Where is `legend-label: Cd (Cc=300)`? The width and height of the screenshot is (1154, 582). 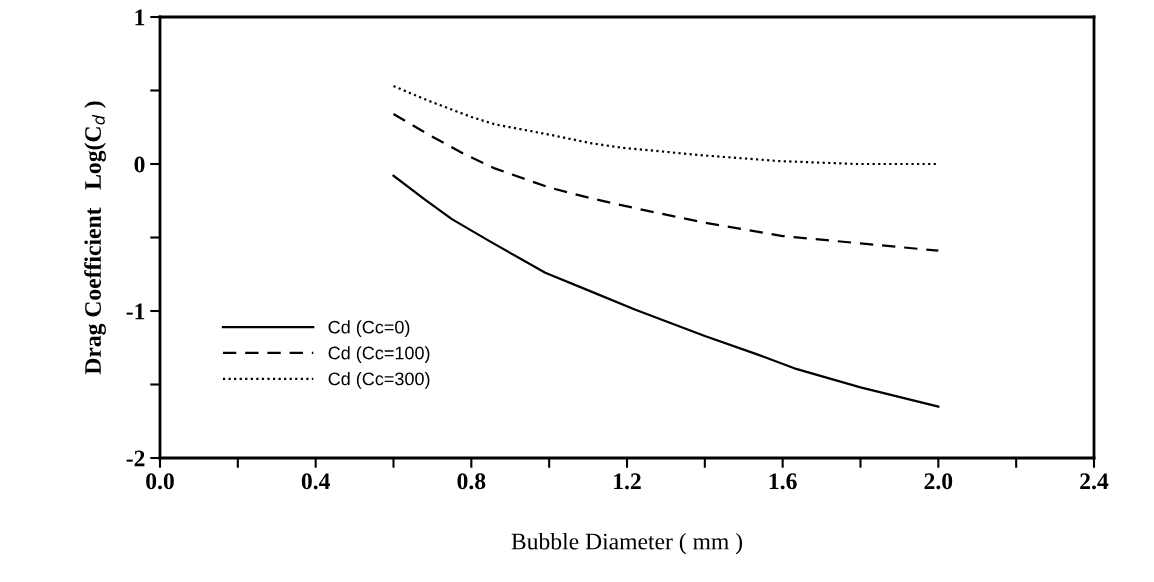 legend-label: Cd (Cc=300) is located at coordinates (379, 380).